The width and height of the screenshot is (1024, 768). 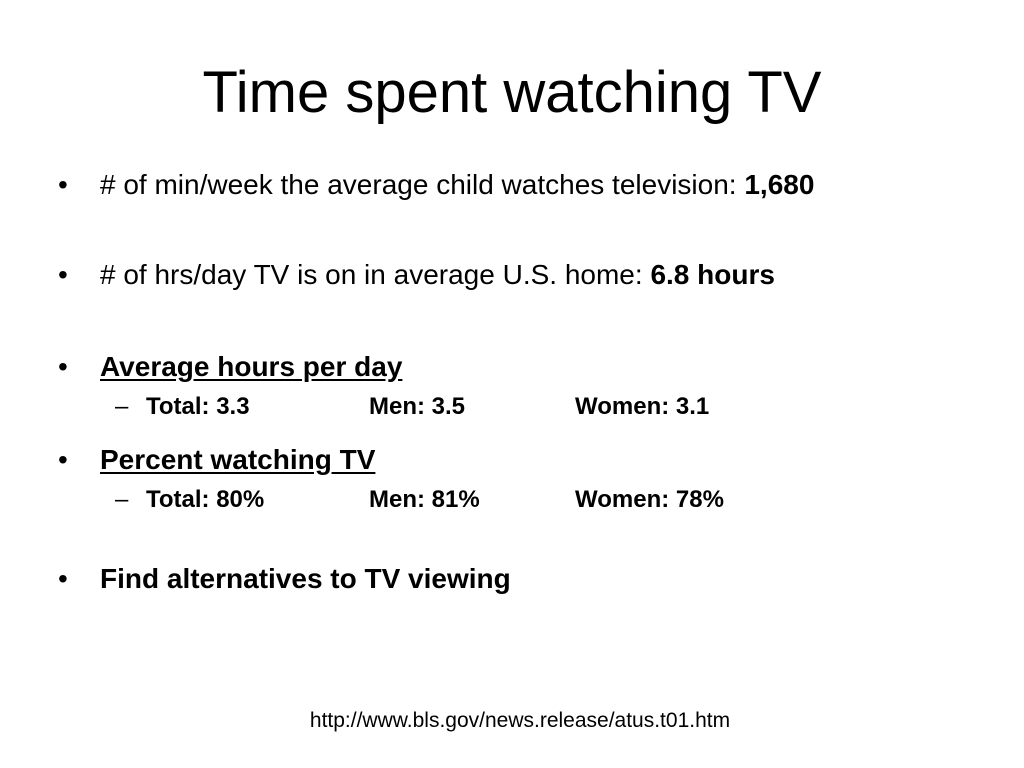 What do you see at coordinates (251, 366) in the screenshot?
I see `bullet-heading: Average hours per day` at bounding box center [251, 366].